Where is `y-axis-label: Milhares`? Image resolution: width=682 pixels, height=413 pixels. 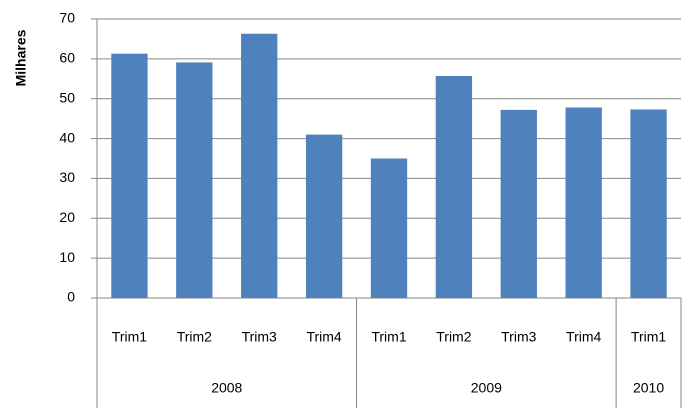 y-axis-label: Milhares is located at coordinates (21, 57).